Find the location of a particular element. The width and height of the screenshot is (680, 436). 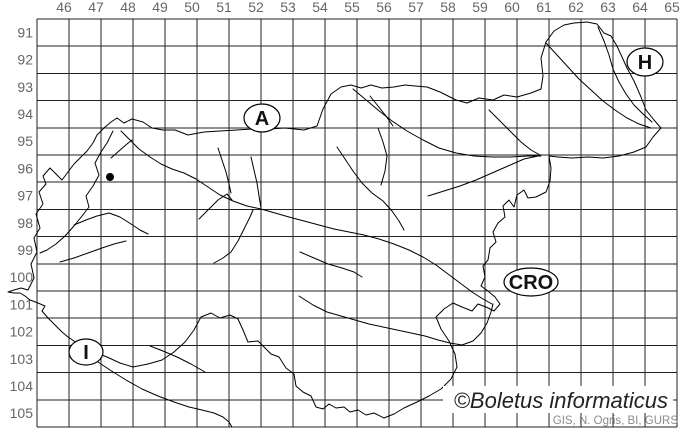

country-label-text: I is located at coordinates (86, 353).